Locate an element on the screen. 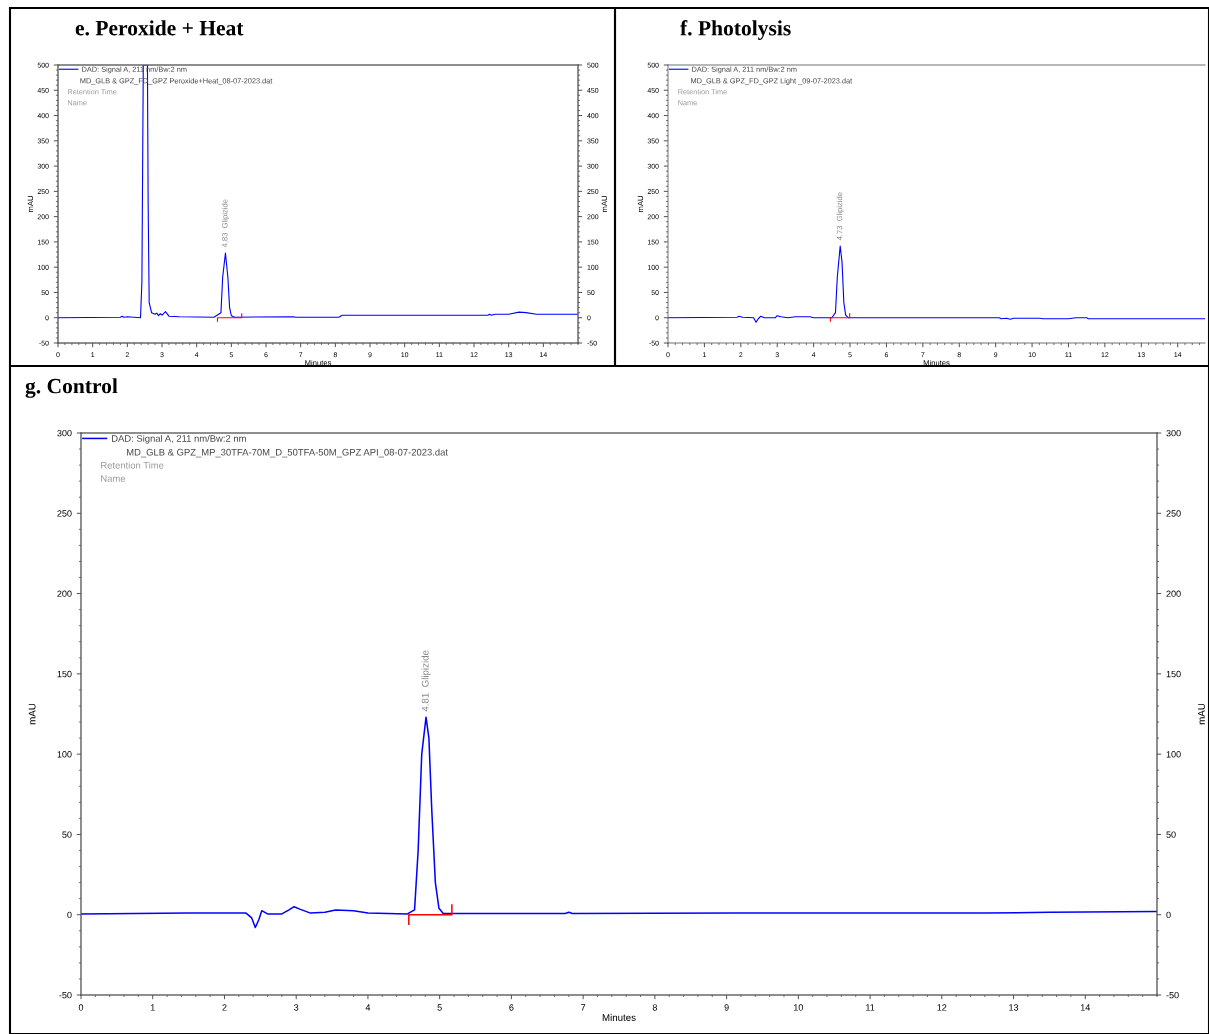 The height and width of the screenshot is (1034, 1209). y2-tick-label: 300 is located at coordinates (1173, 433).